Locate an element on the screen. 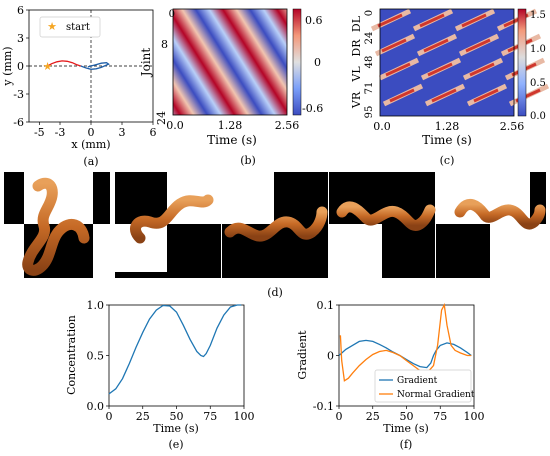 The width and height of the screenshot is (550, 456). panel-a-ylabel: y (mm) is located at coordinates (7, 66).